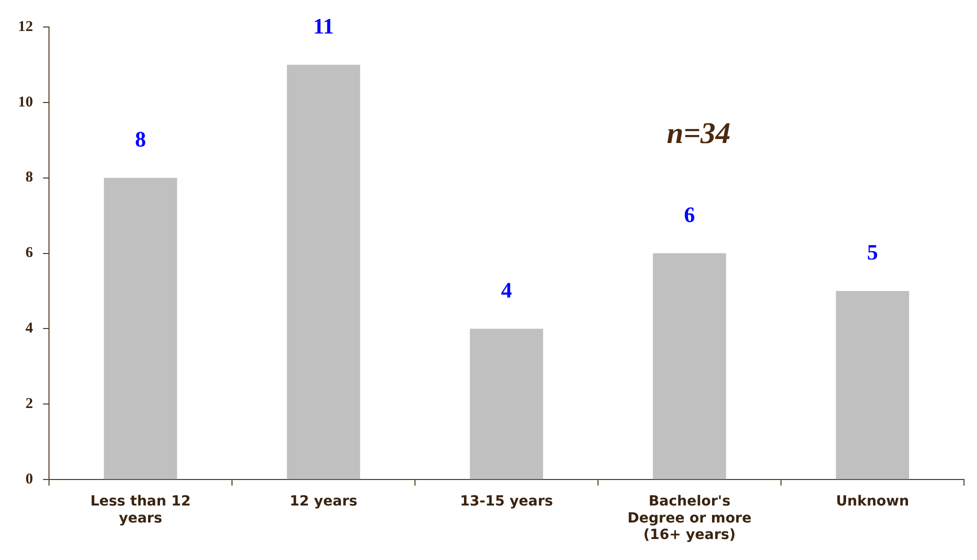 The width and height of the screenshot is (977, 560). What do you see at coordinates (324, 502) in the screenshot?
I see `x-tick-label: 12 years` at bounding box center [324, 502].